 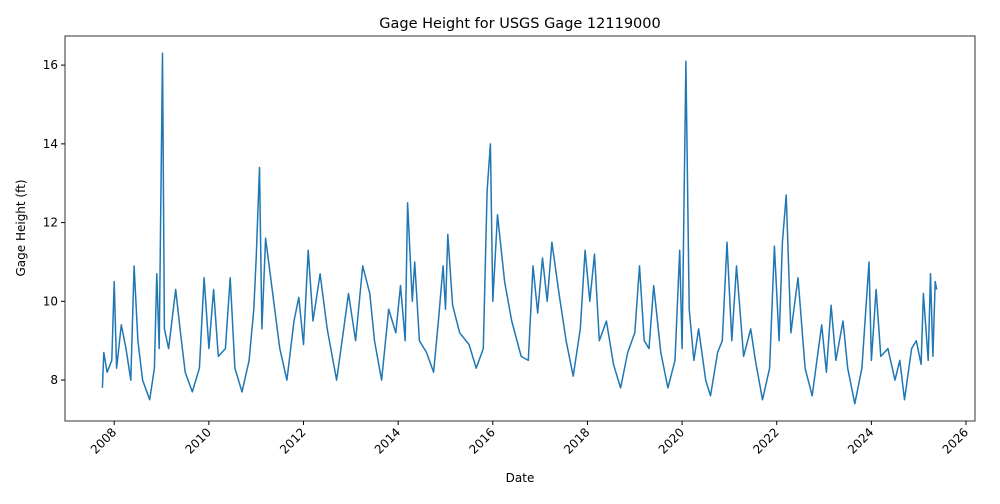 What do you see at coordinates (519, 24) in the screenshot?
I see `chart-title: Gage Height for USGS Gage 12119000` at bounding box center [519, 24].